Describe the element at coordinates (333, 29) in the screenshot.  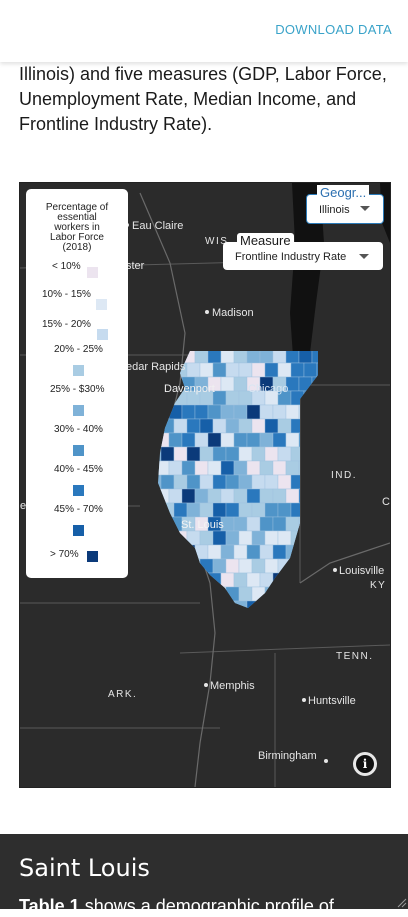
I see `download-data-link: DOWNLOAD DATA` at that location.